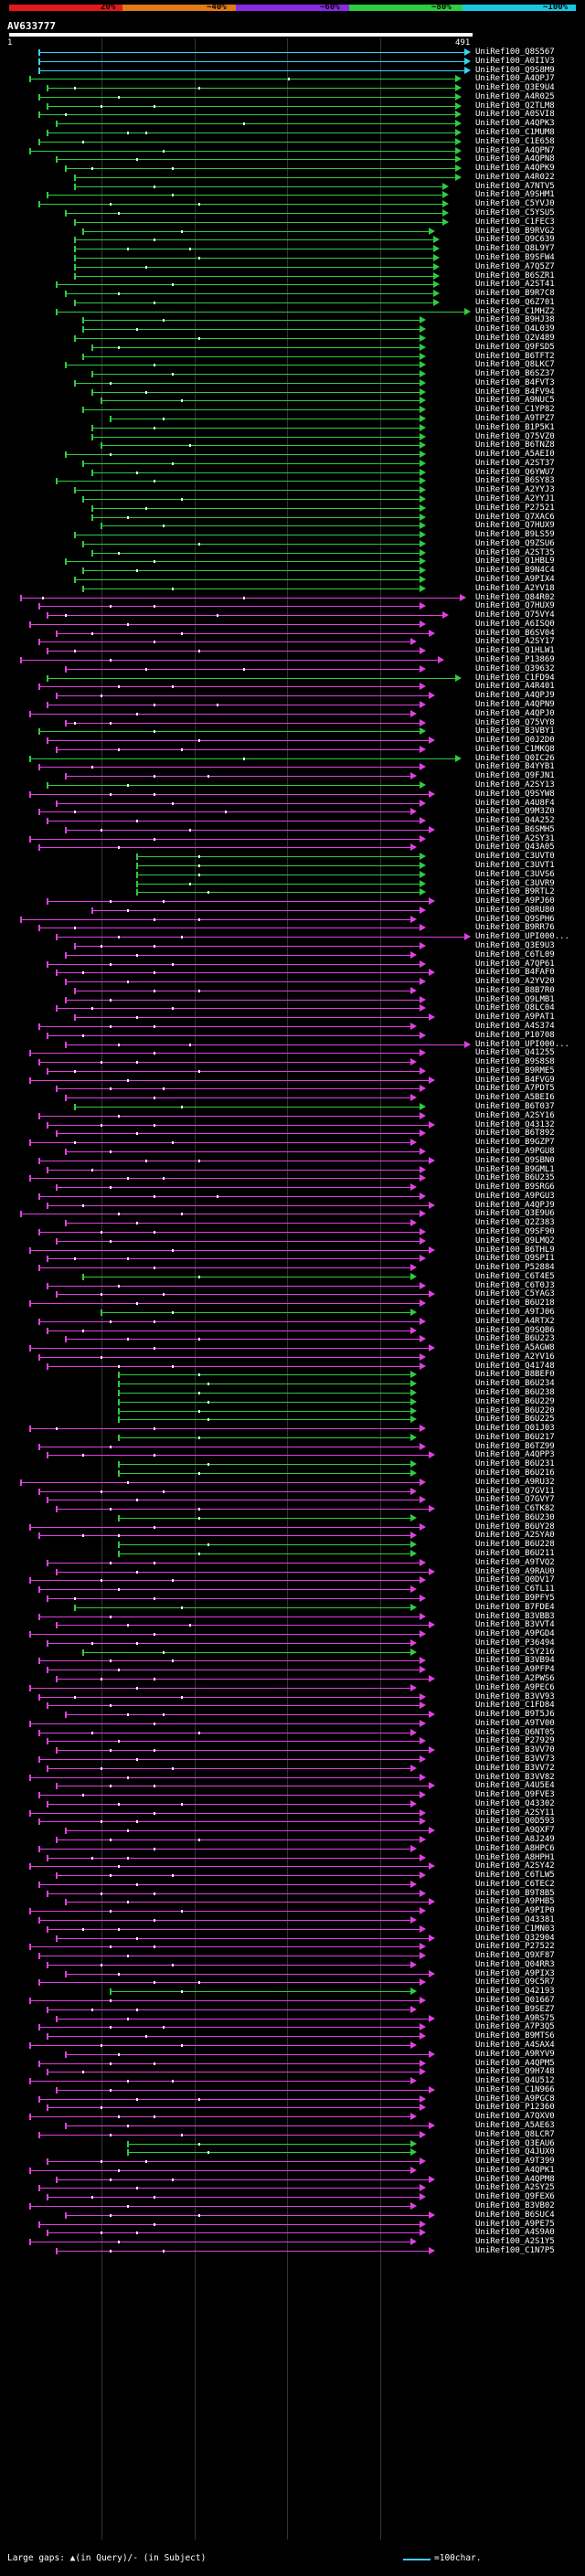 This screenshot has width=585, height=2576. Describe the element at coordinates (515, 1902) in the screenshot. I see `hit-label: UniRef100_A9PHB5` at that location.